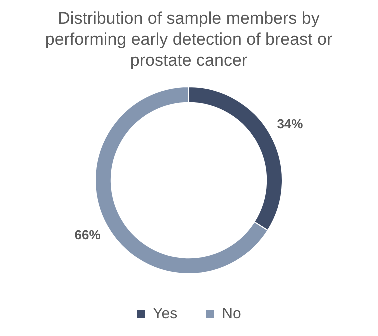 Image resolution: width=378 pixels, height=336 pixels. I want to click on chart-title: Distribution of sample members by performing early detection of breast or prostate cancer, so click(189, 39).